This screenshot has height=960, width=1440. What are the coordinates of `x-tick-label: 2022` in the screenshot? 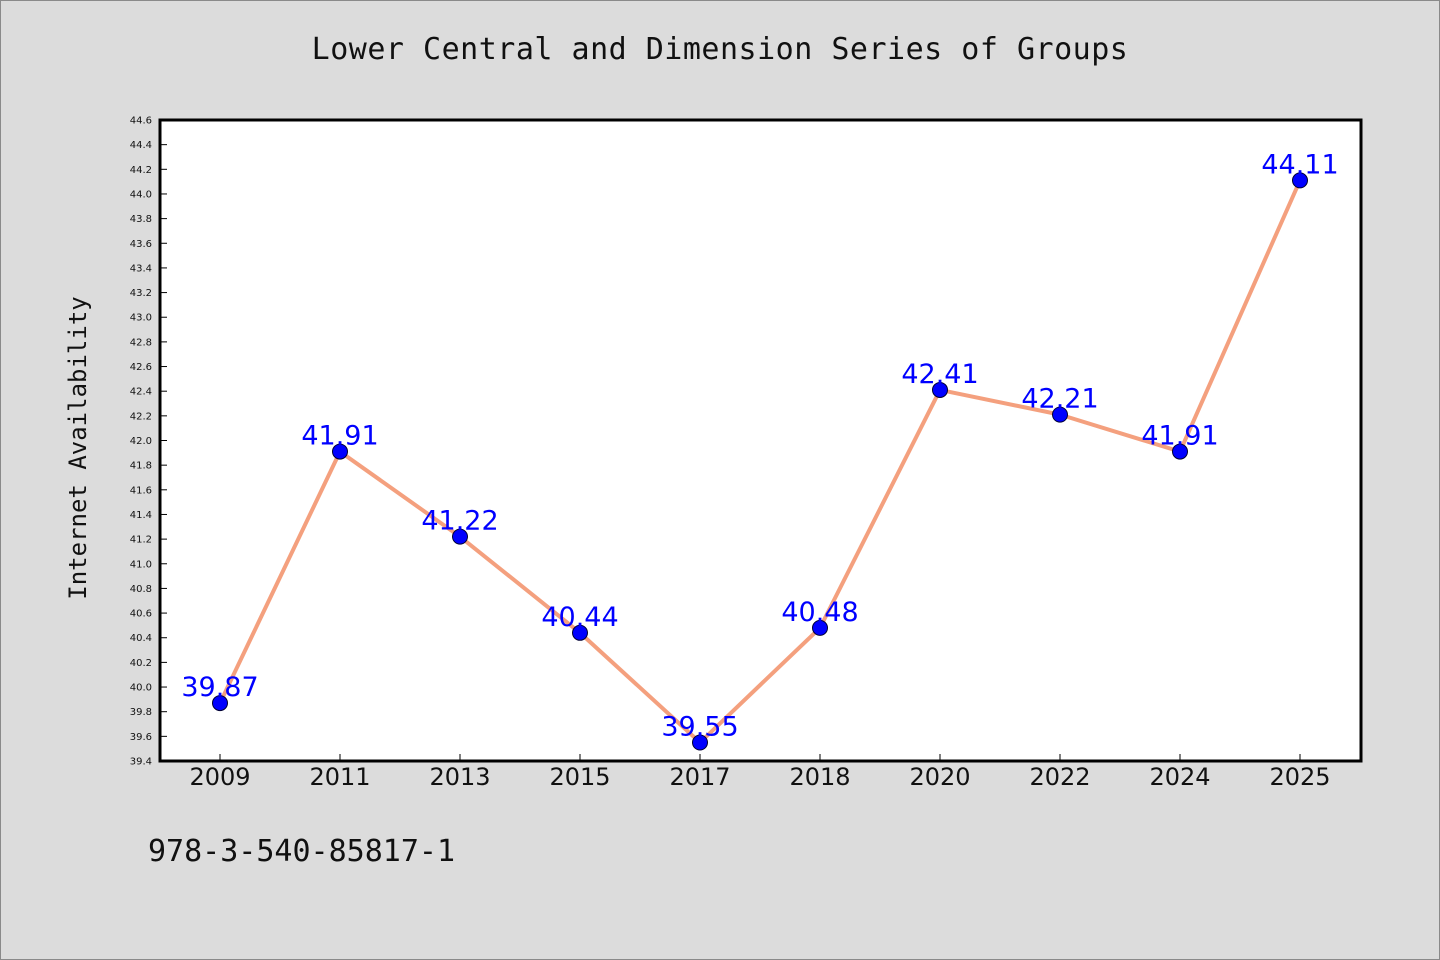 It's located at (1059, 777).